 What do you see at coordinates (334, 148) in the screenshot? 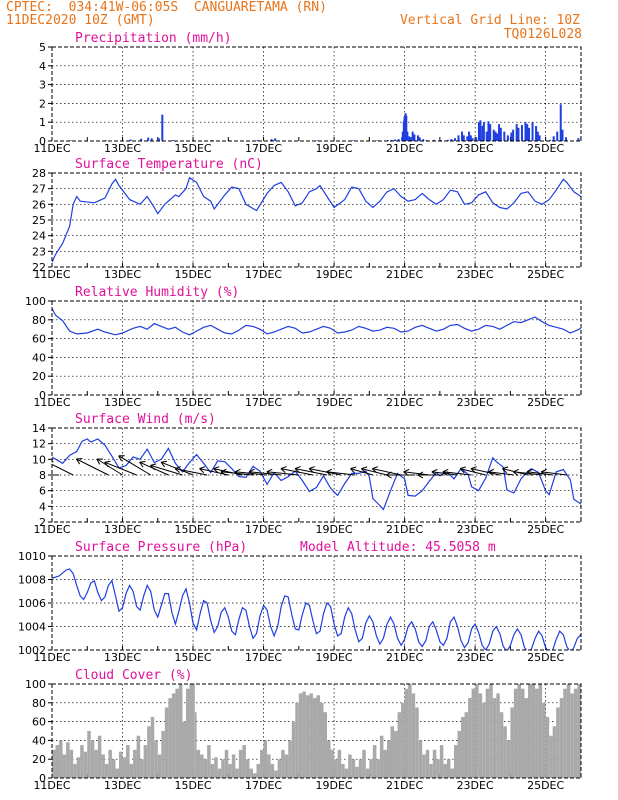
I see `x-tick-label: 19DEC` at bounding box center [334, 148].